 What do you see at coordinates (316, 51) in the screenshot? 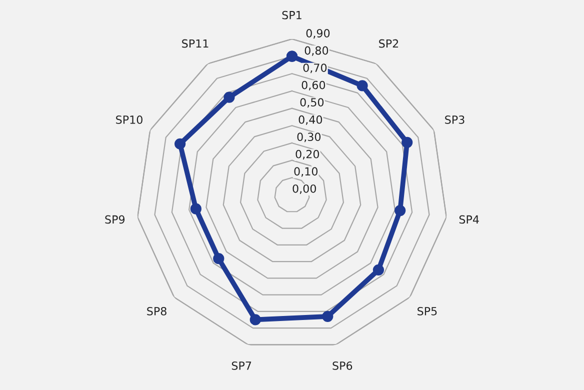
I see `y-tick-label: 0,80` at bounding box center [316, 51].